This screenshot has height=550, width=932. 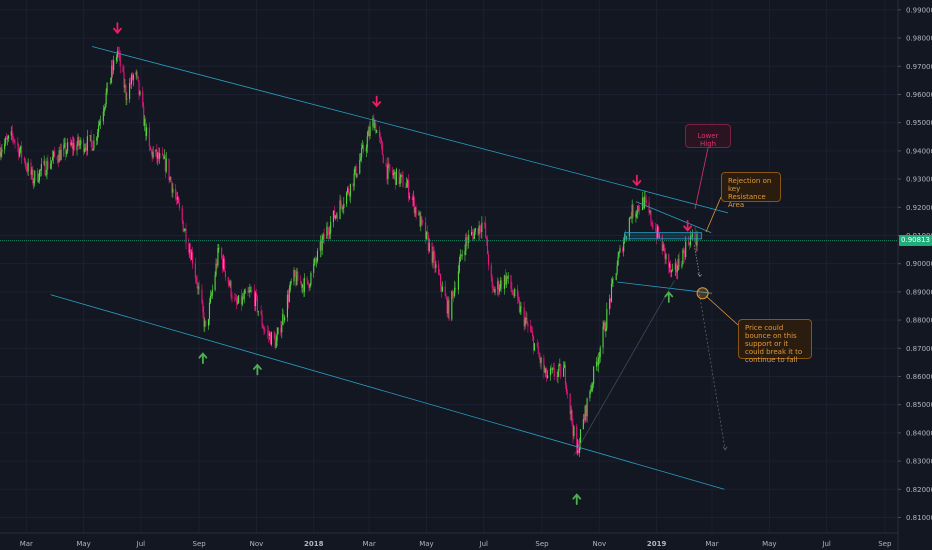 I want to click on y-tick-label: 0.81000, so click(x=919, y=518).